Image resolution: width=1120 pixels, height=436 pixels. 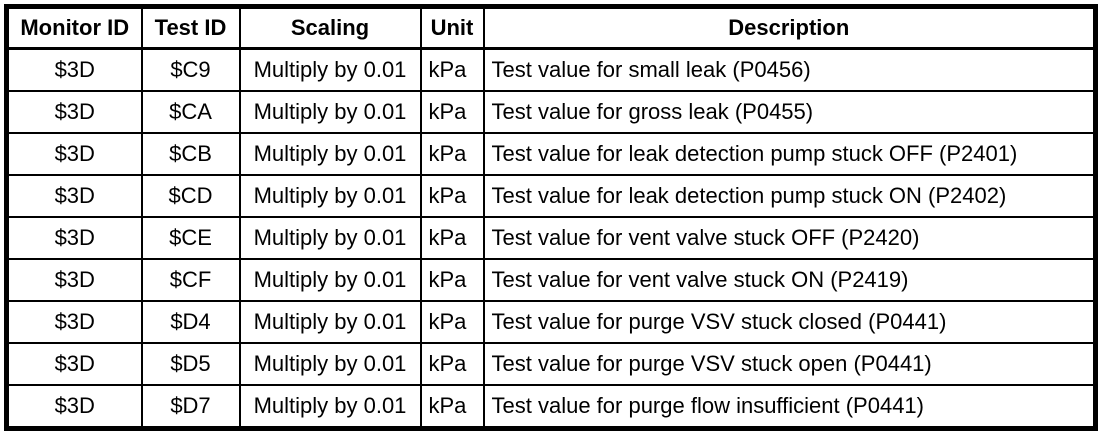 What do you see at coordinates (190, 112) in the screenshot?
I see `cell-test-id: $CA` at bounding box center [190, 112].